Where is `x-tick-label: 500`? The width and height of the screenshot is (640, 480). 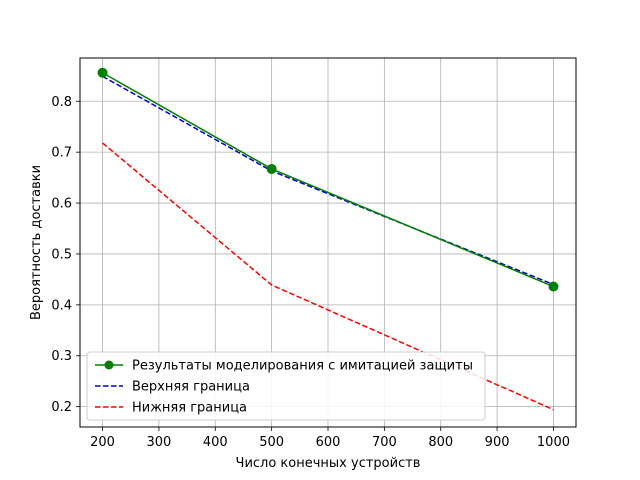 x-tick-label: 500 is located at coordinates (271, 442).